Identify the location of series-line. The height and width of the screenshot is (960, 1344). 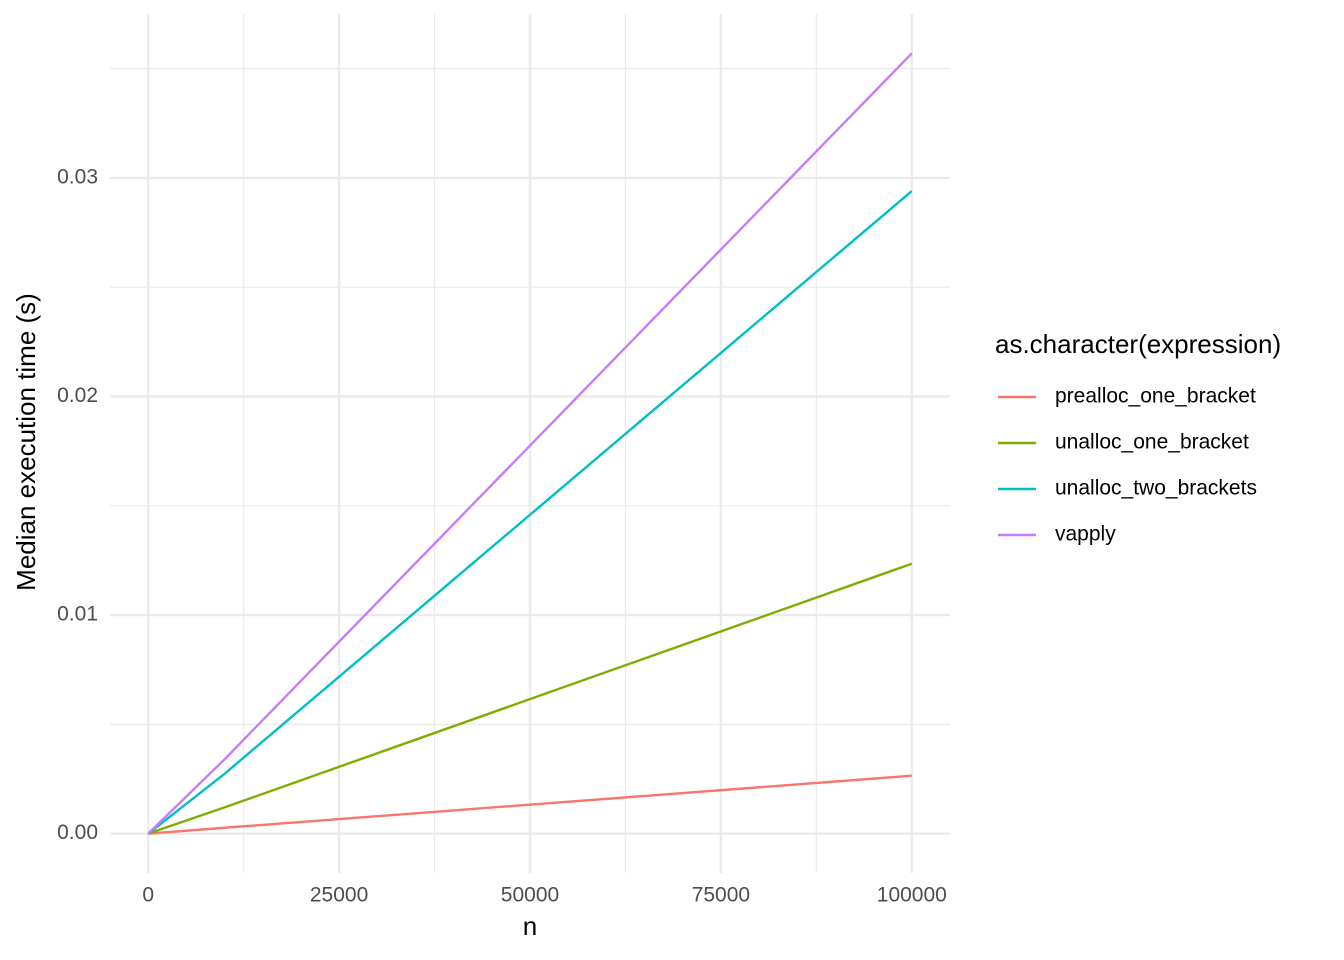
(530, 804).